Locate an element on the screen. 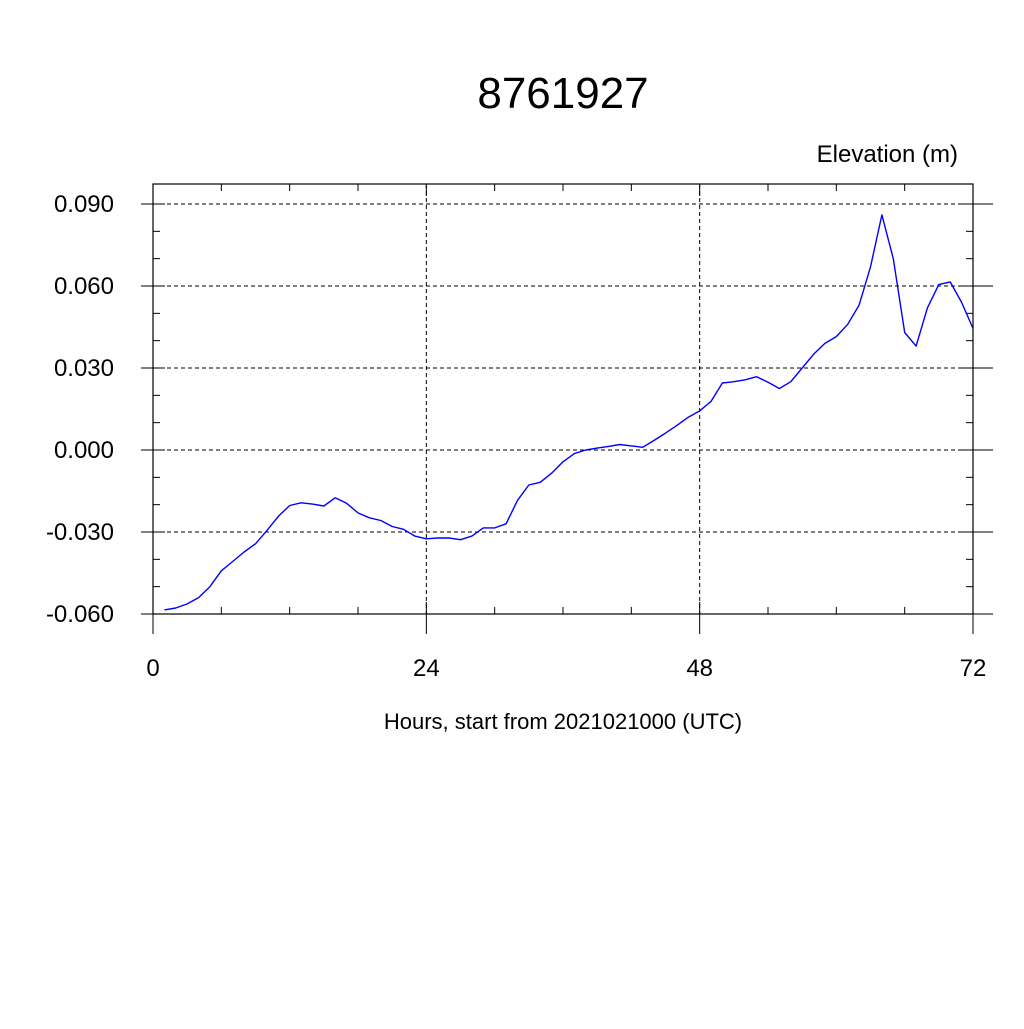 Image resolution: width=1024 pixels, height=1029 pixels. chart-title: 8761927 is located at coordinates (562, 93).